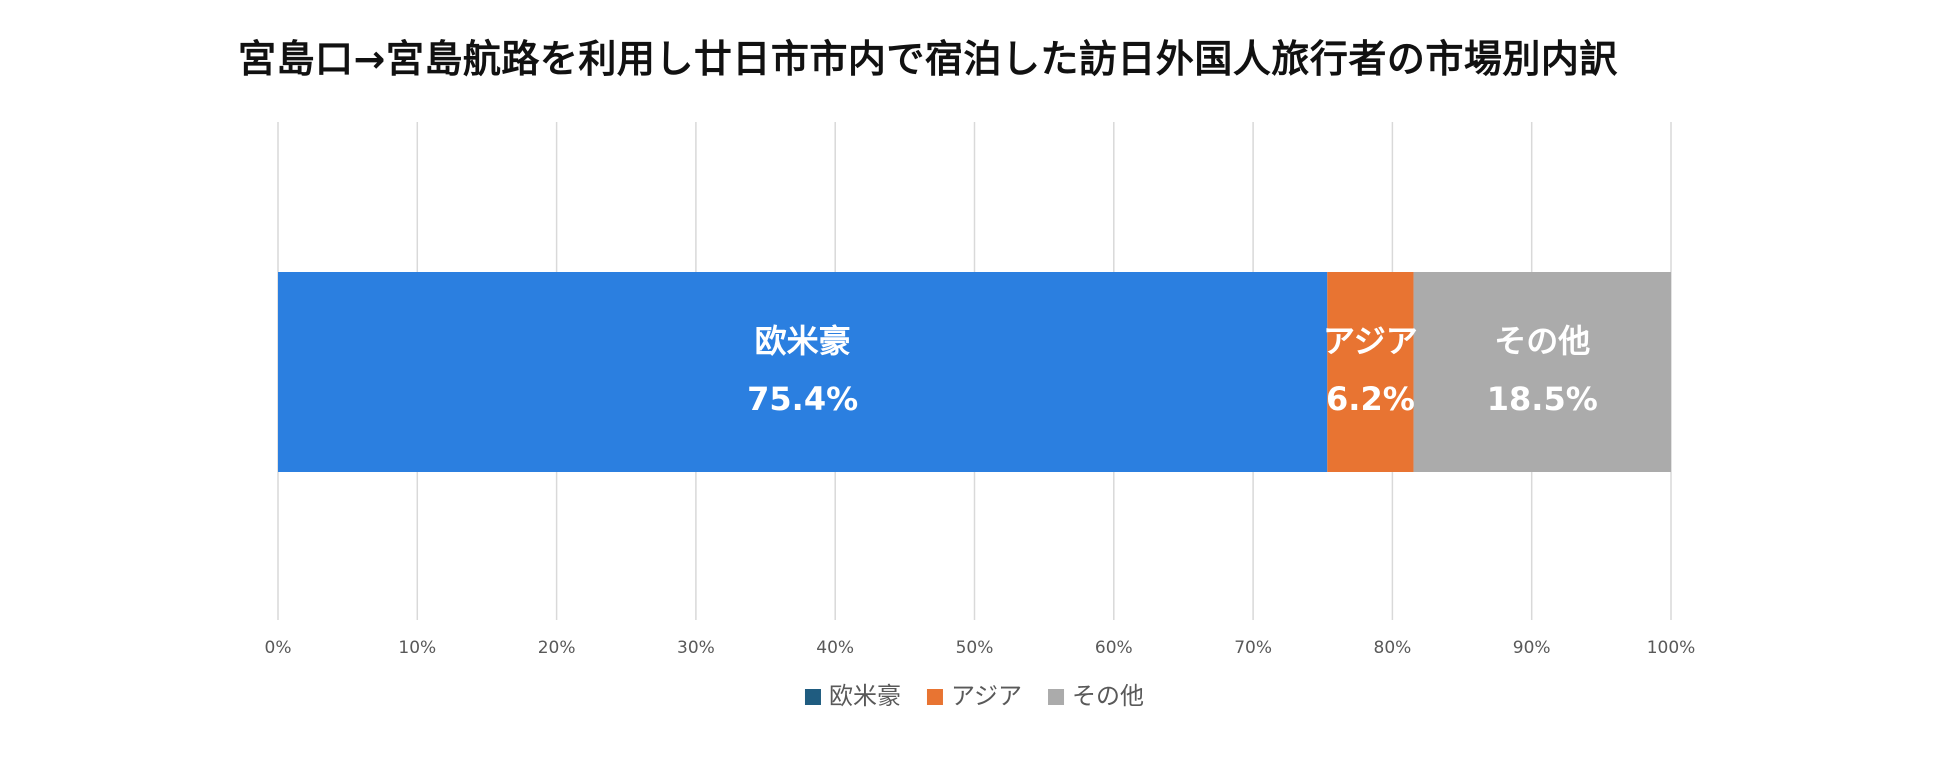 The width and height of the screenshot is (1950, 776). What do you see at coordinates (557, 648) in the screenshot?
I see `x-tick-label: 20%` at bounding box center [557, 648].